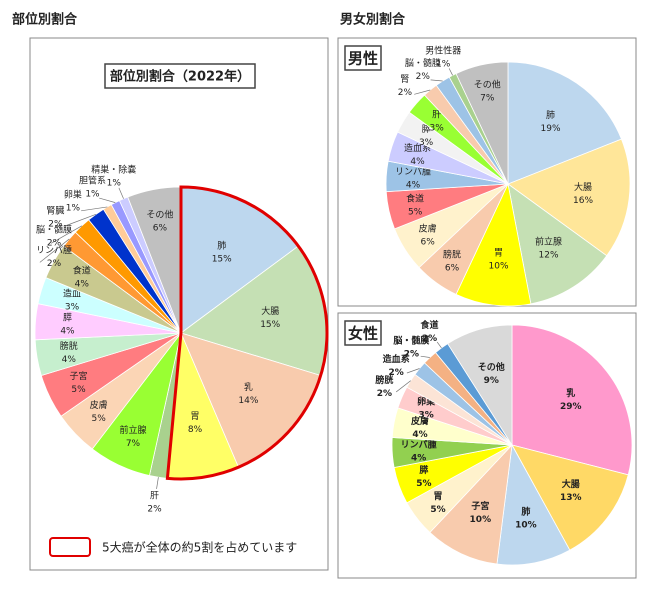 This screenshot has height=599, width=650. What do you see at coordinates (373, 20) in the screenshot?
I see `section-title: 男女別割合` at bounding box center [373, 20].